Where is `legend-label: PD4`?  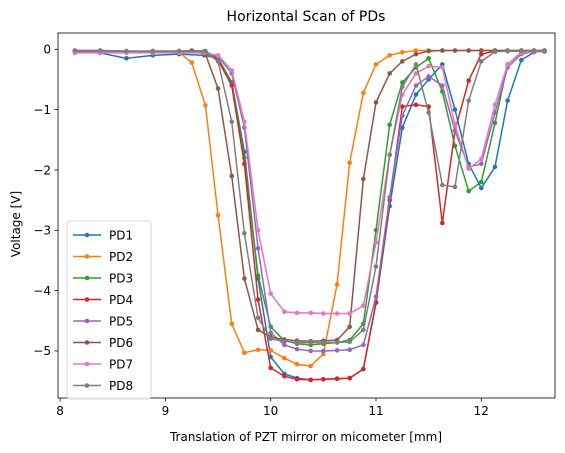
legend-label: PD4 is located at coordinates (121, 300).